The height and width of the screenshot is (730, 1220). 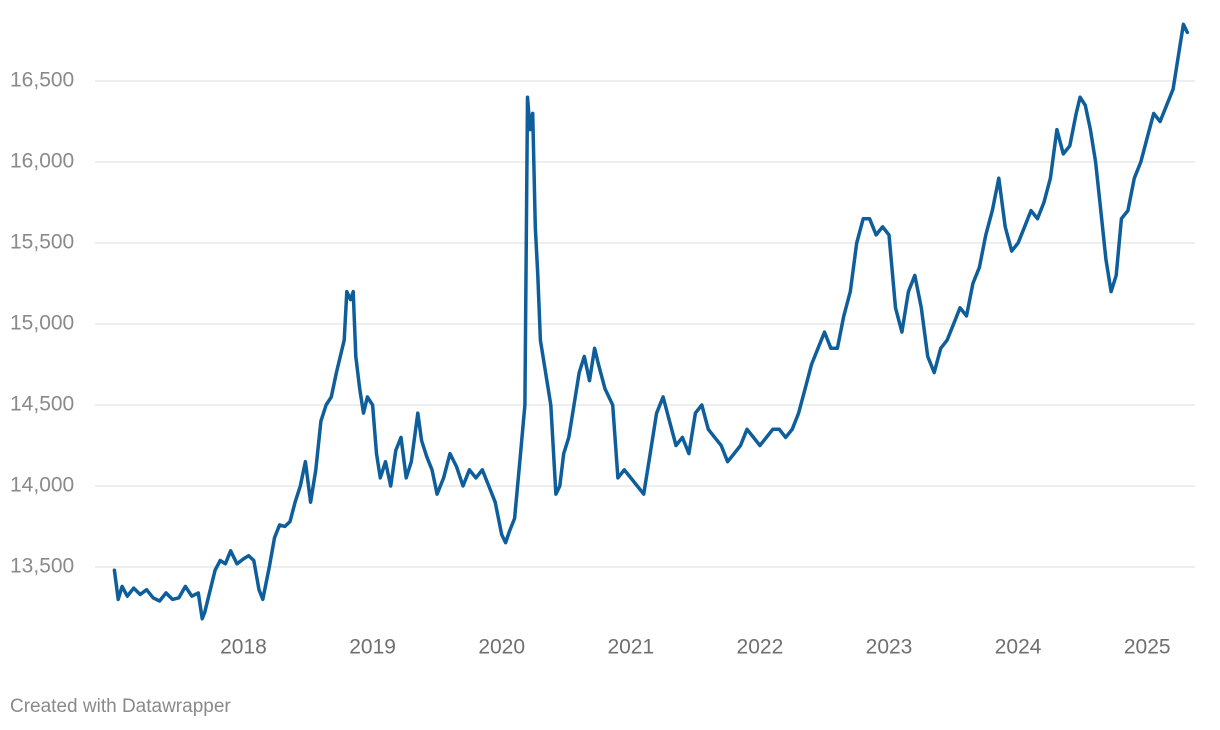 I want to click on x-tick-label: 2022, so click(x=760, y=647).